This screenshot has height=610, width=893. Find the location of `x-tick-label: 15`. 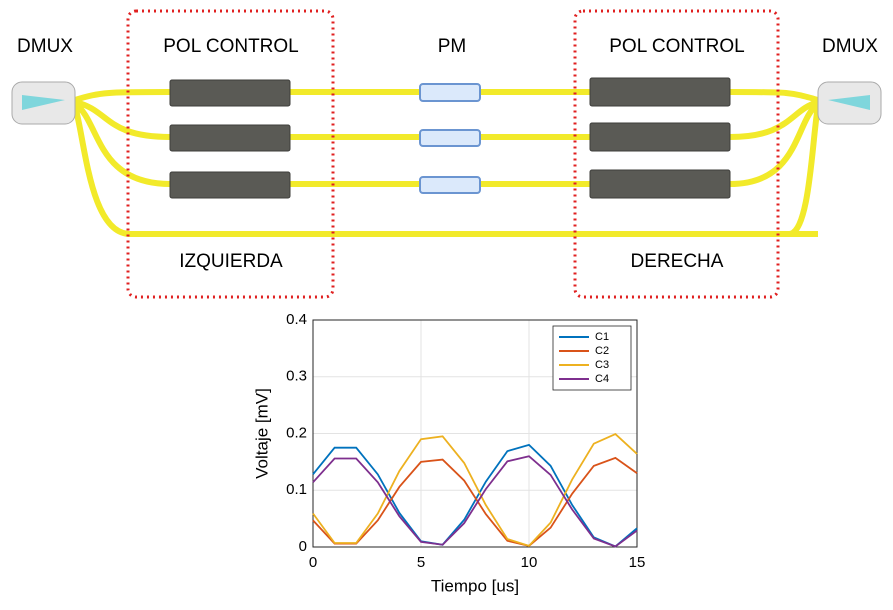

x-tick-label: 15 is located at coordinates (637, 562).